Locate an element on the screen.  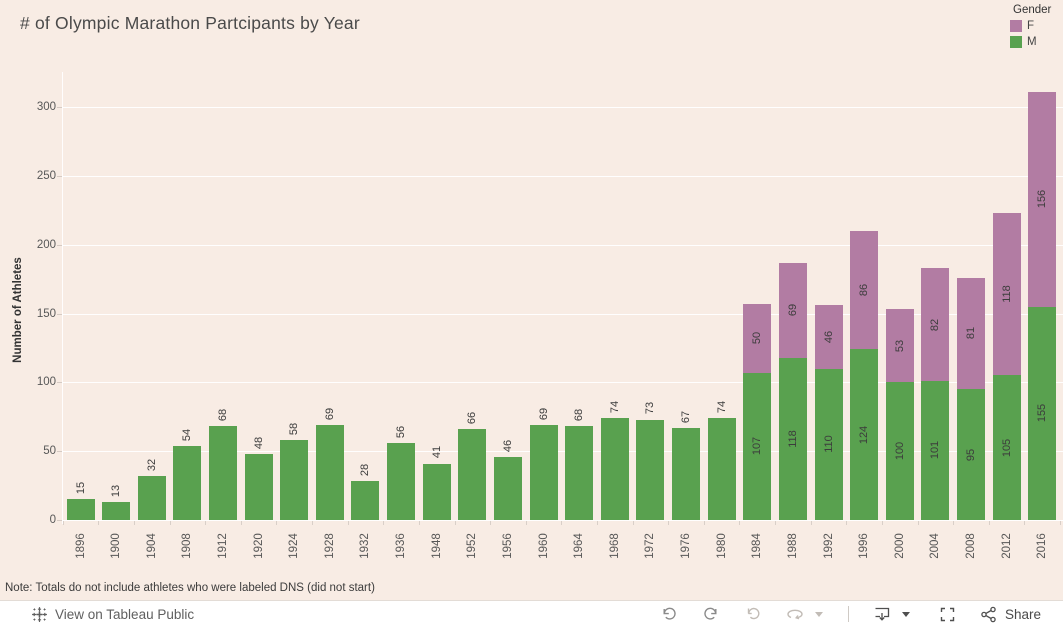
bar-2012-m is located at coordinates (1006, 447).